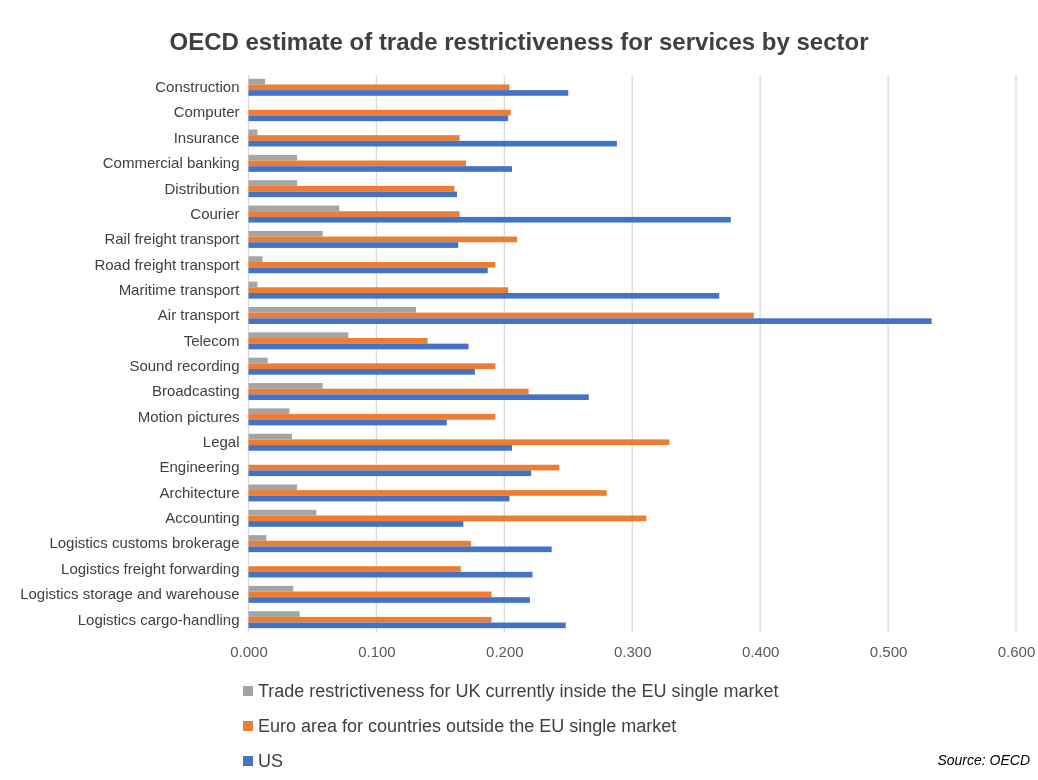  I want to click on y-tick-label: Courier, so click(215, 213).